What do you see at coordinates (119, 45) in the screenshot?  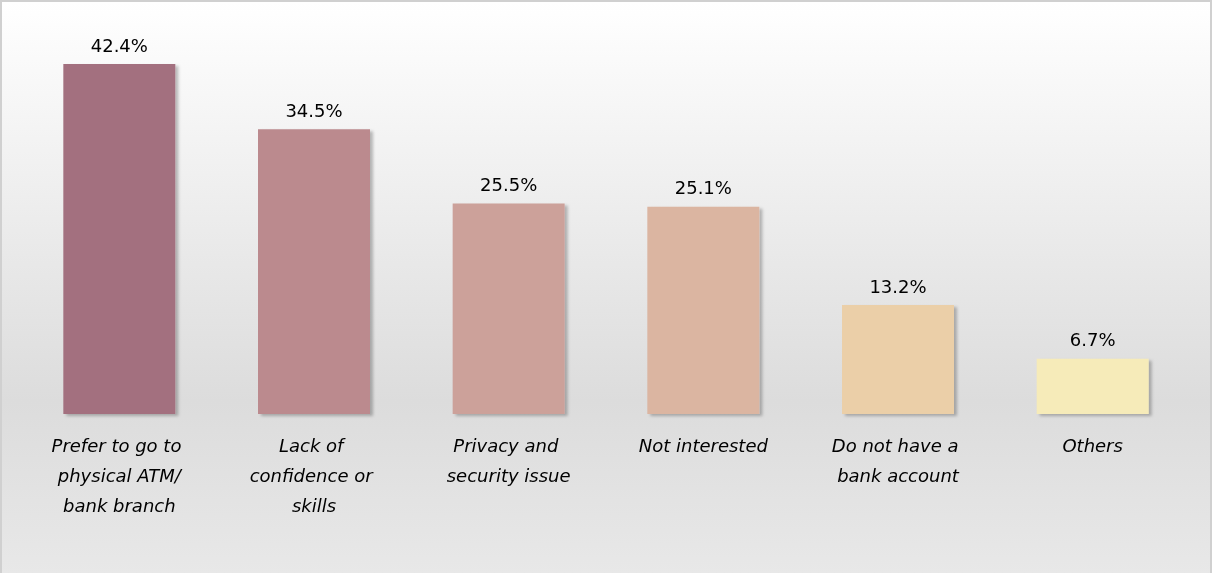 I see `data-label: 42.4%` at bounding box center [119, 45].